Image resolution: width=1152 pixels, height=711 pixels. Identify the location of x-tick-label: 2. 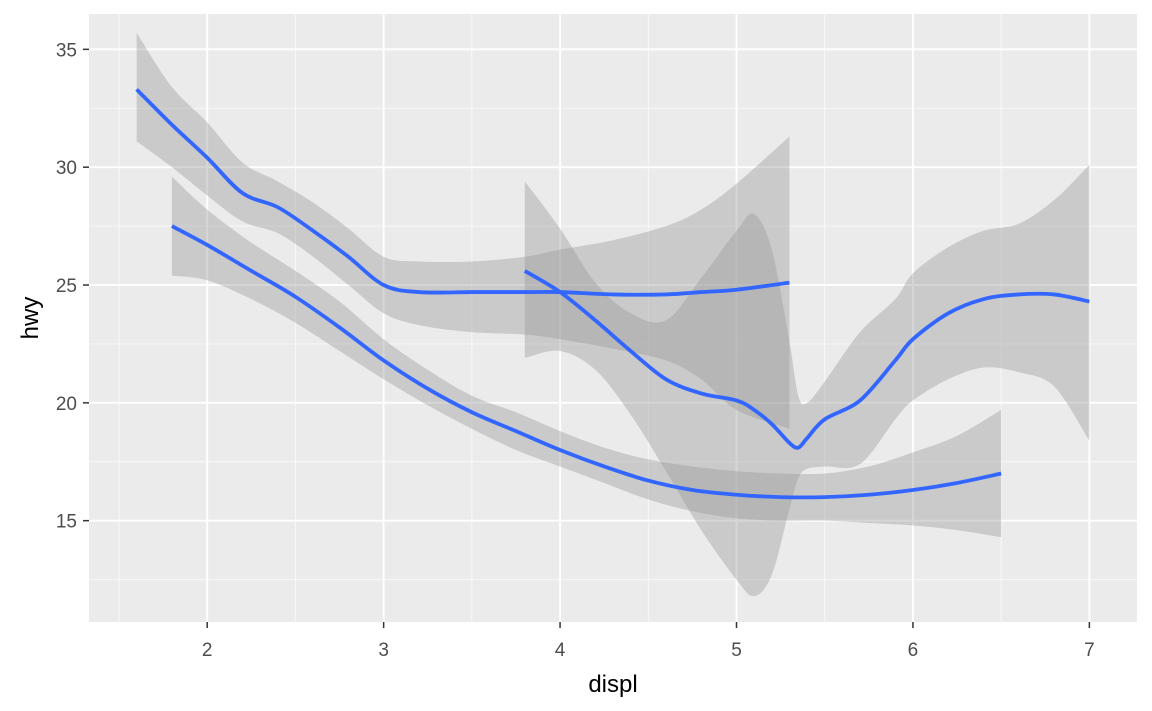
(207, 650).